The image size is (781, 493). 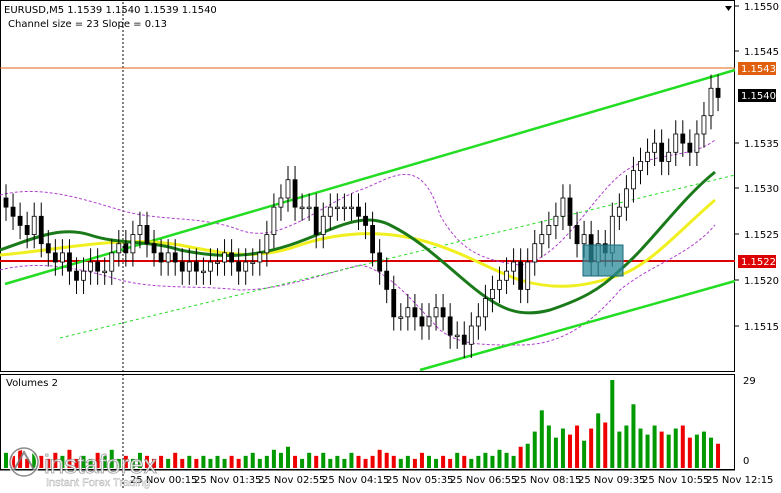 I want to click on instaforex-logo: instaforex Instant Forex Trading, so click(x=82, y=467).